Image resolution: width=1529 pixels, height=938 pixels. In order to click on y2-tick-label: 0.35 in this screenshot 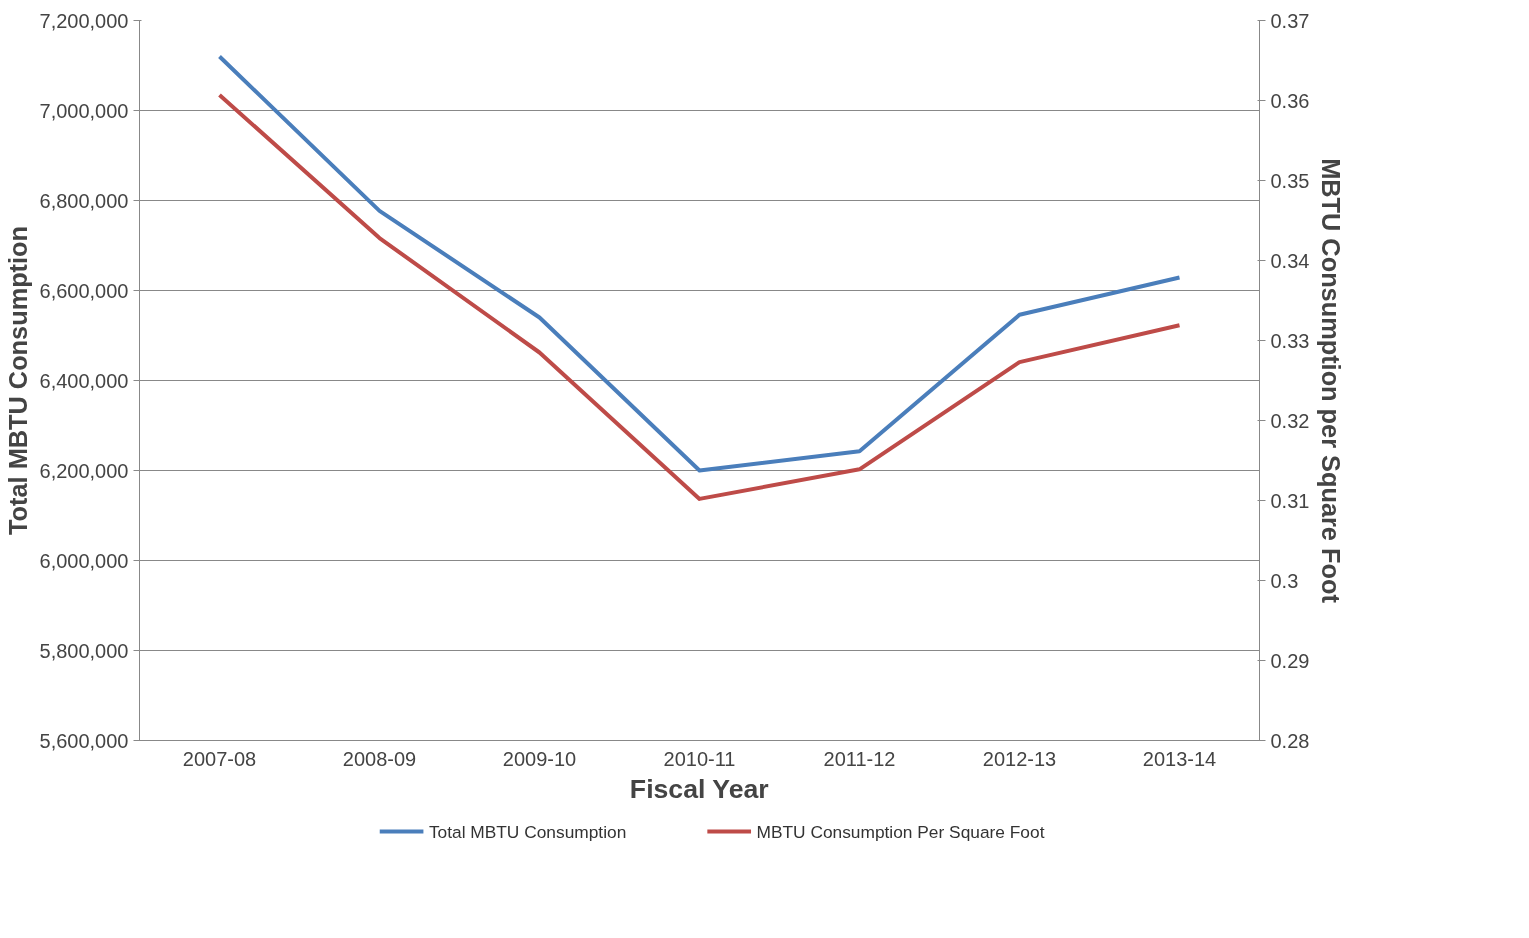, I will do `click(1290, 180)`.